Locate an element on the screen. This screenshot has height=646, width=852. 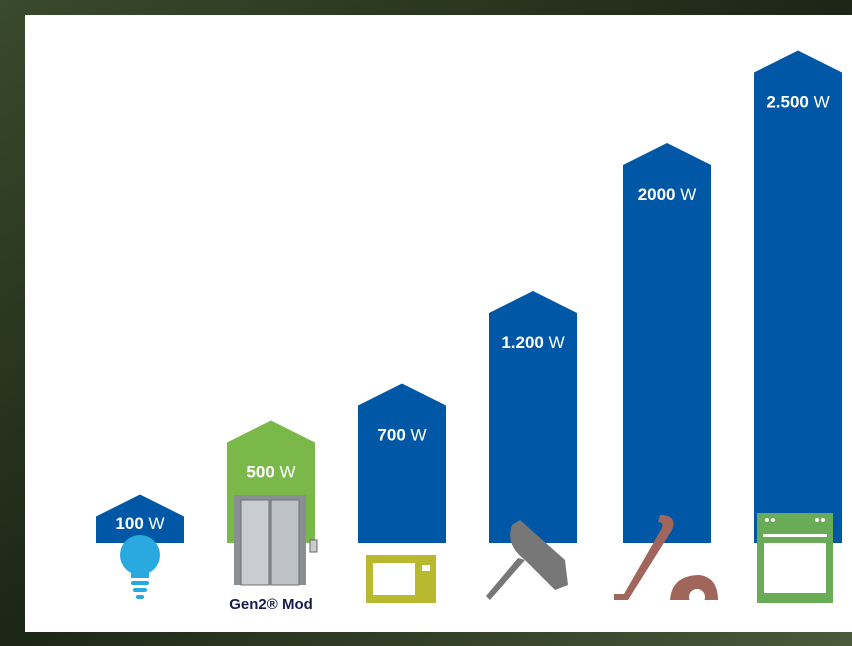
value-label: 1.200 W is located at coordinates (532, 342).